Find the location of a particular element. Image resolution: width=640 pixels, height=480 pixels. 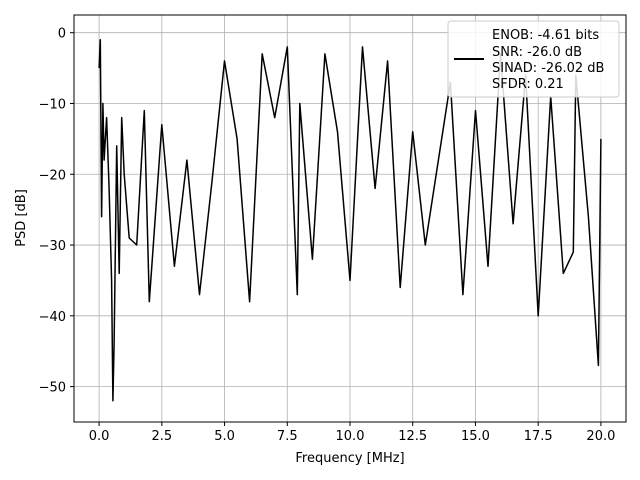

x-tick-label: 20.0 is located at coordinates (600, 436).